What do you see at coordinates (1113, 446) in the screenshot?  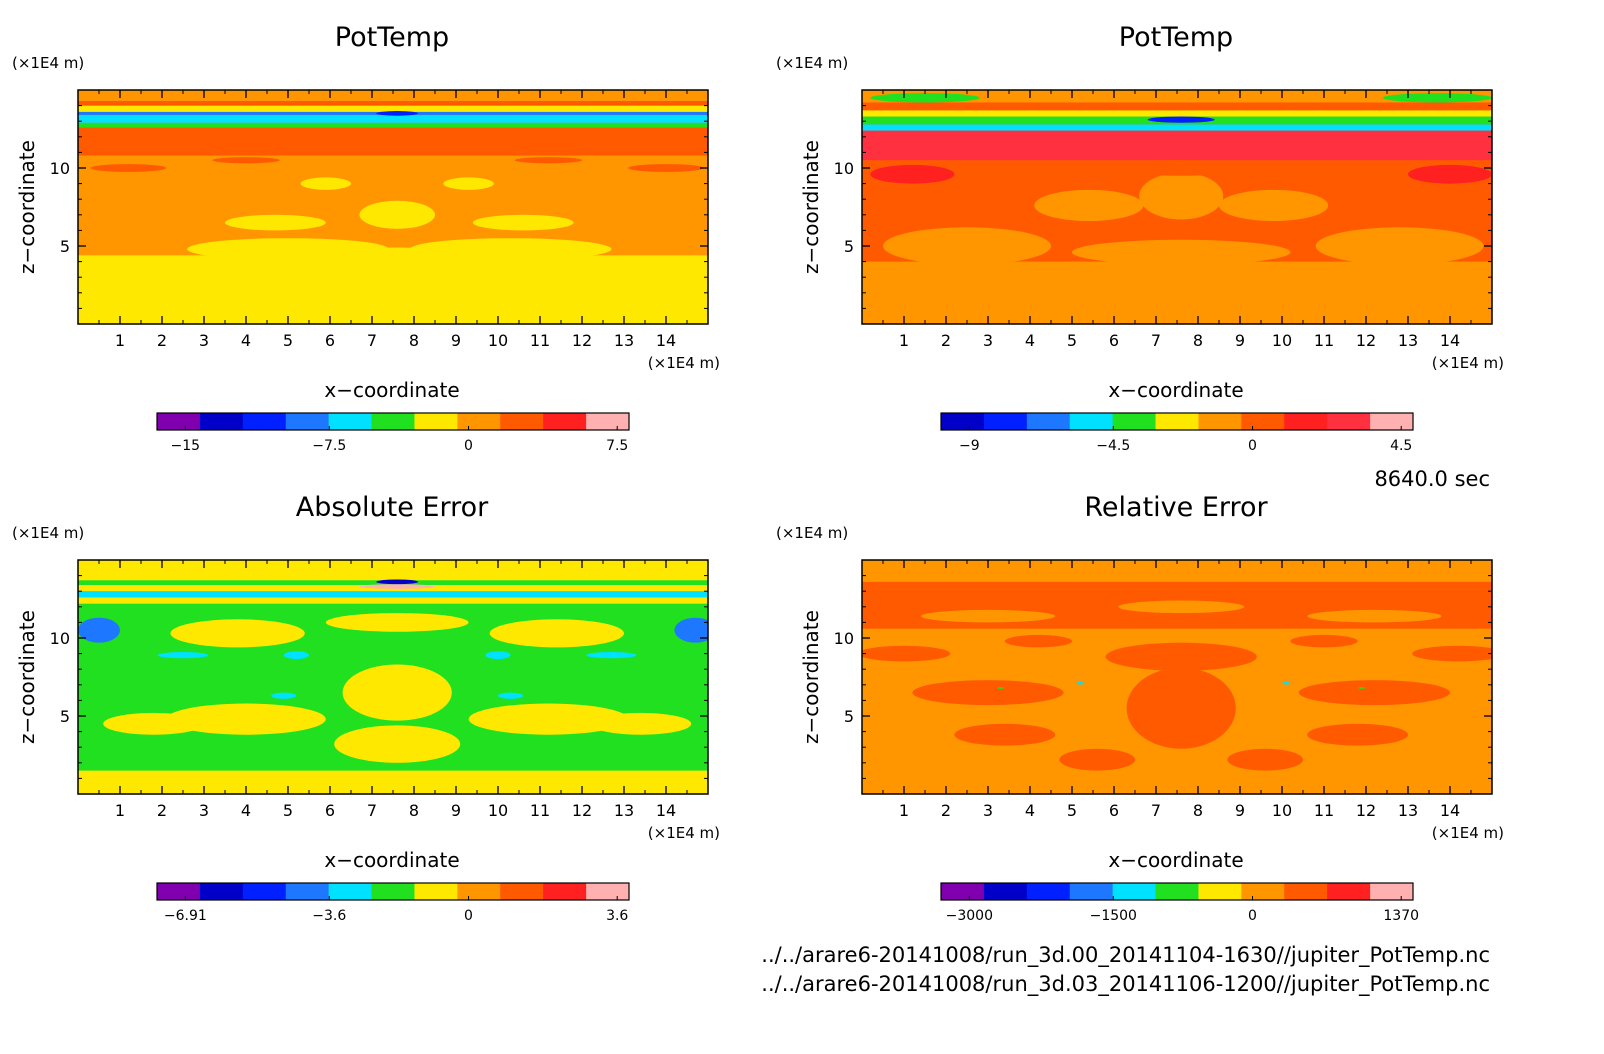 I see `colorbar-tick-label: −4.5` at bounding box center [1113, 446].